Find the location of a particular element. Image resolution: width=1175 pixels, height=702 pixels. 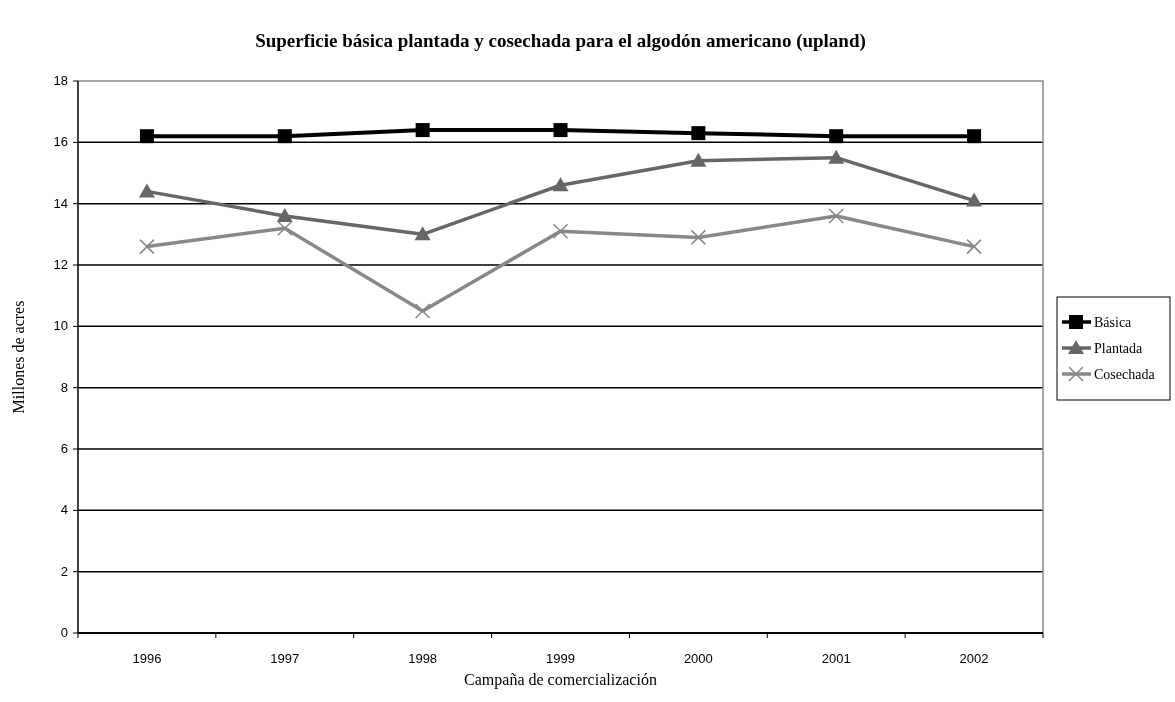

x-tick-label: 1996 is located at coordinates (147, 658).